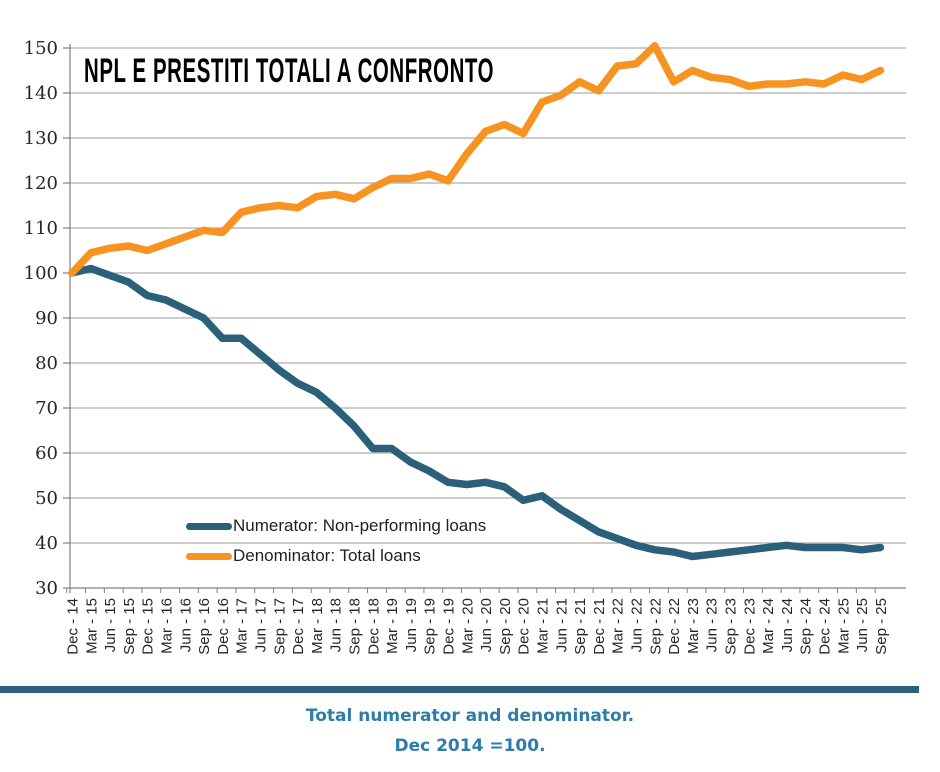 Image resolution: width=940 pixels, height=772 pixels. What do you see at coordinates (148, 626) in the screenshot?
I see `x-axis-label: Dec - 15` at bounding box center [148, 626].